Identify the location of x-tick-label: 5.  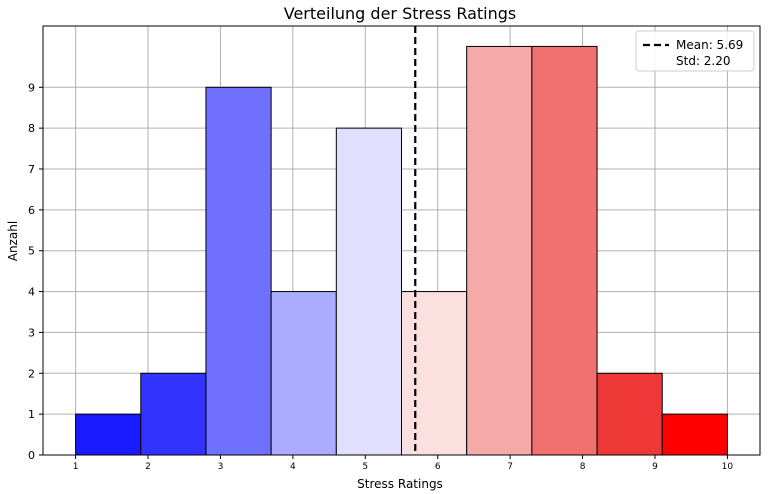
(365, 467).